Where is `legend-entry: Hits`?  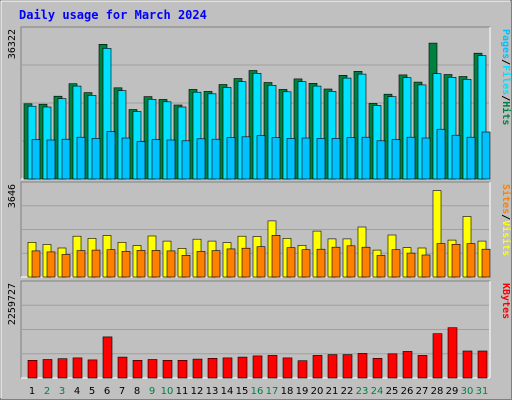
legend-entry: Hits is located at coordinates (506, 113).